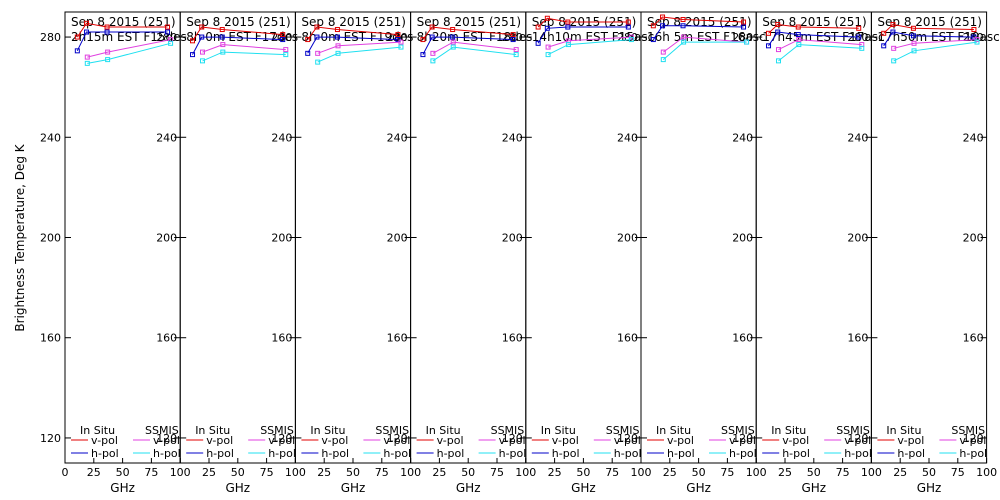 This screenshot has height=500, width=1000. I want to click on y-tick-label-left: 240, so click(50, 137).